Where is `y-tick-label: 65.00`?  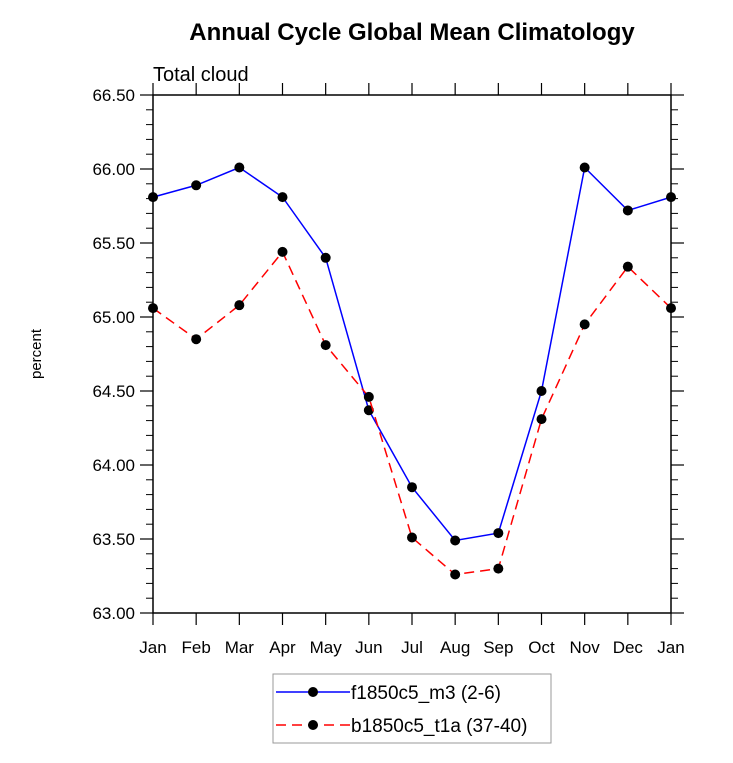 y-tick-label: 65.00 is located at coordinates (113, 317).